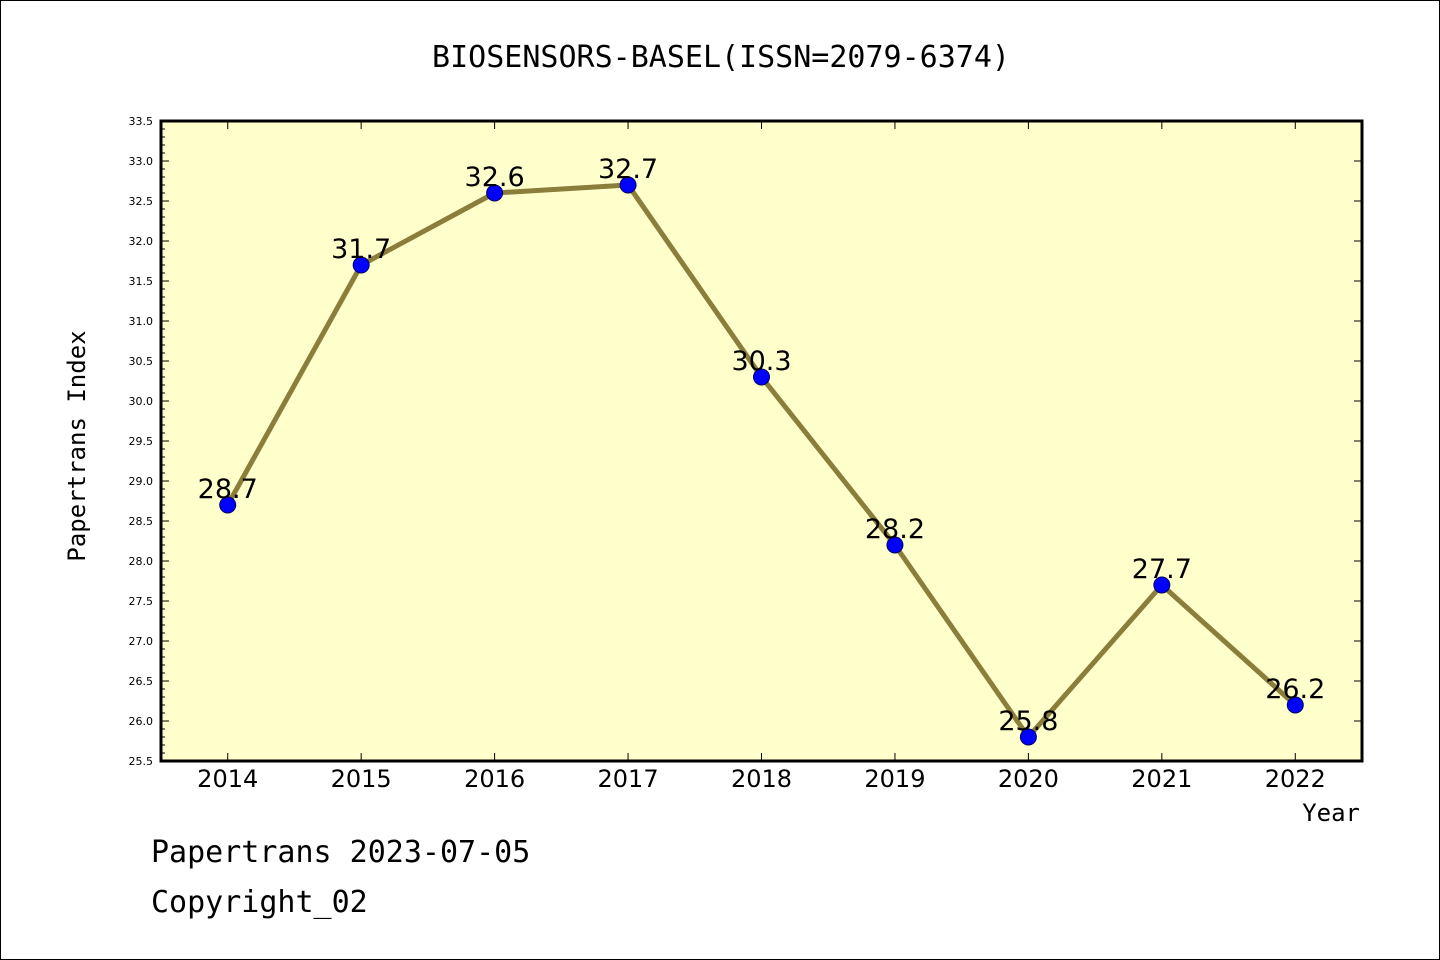 The height and width of the screenshot is (960, 1440). What do you see at coordinates (361, 779) in the screenshot?
I see `x-tick-label: 2015` at bounding box center [361, 779].